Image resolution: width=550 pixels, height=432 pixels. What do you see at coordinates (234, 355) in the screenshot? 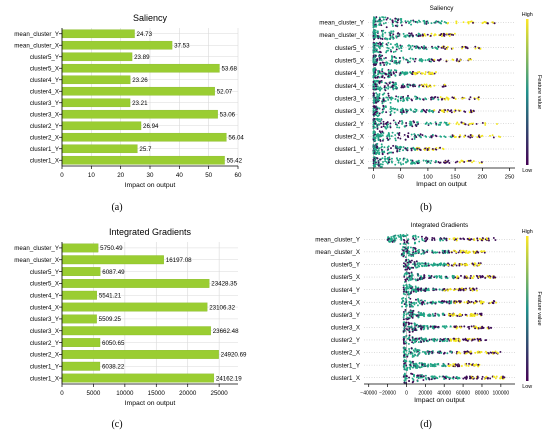
I see `ig-bar-data-label: 24920.69` at bounding box center [234, 355].